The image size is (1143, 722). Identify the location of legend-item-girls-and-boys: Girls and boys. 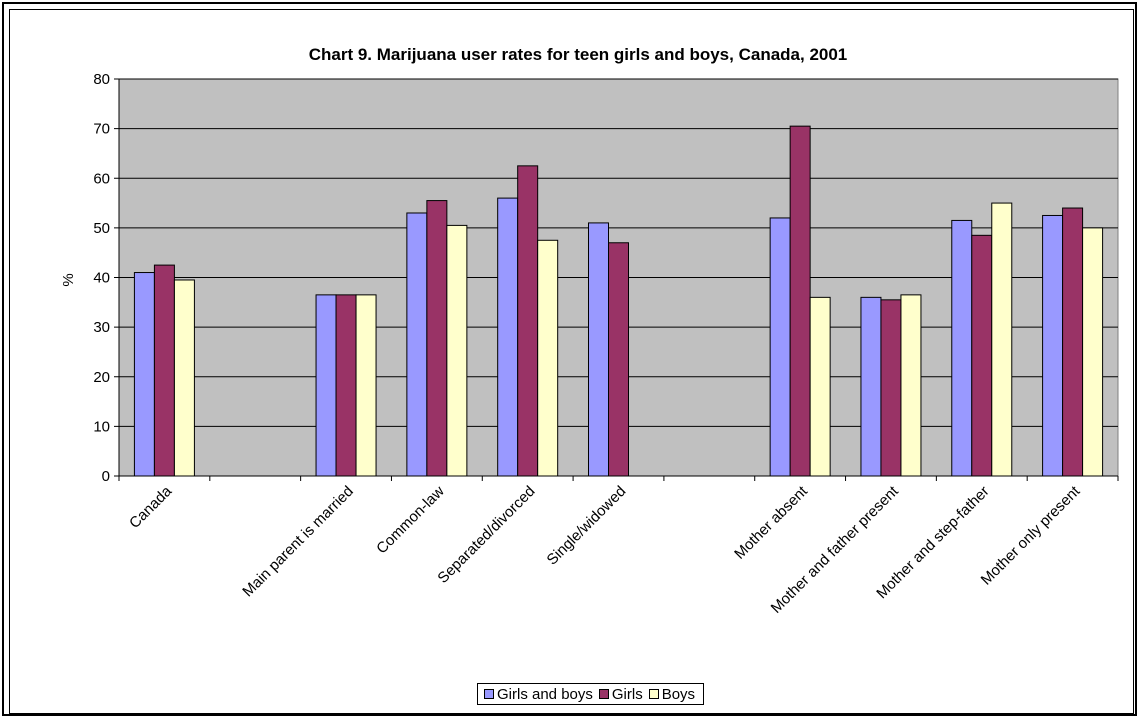
(538, 694).